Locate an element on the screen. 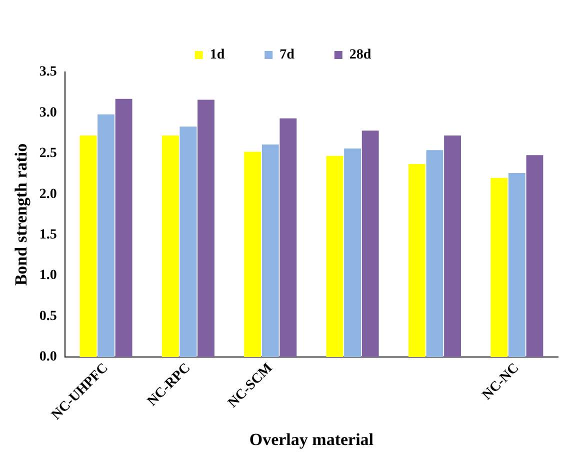 The width and height of the screenshot is (576, 463). y-tick-label: 0.5 is located at coordinates (48, 316).